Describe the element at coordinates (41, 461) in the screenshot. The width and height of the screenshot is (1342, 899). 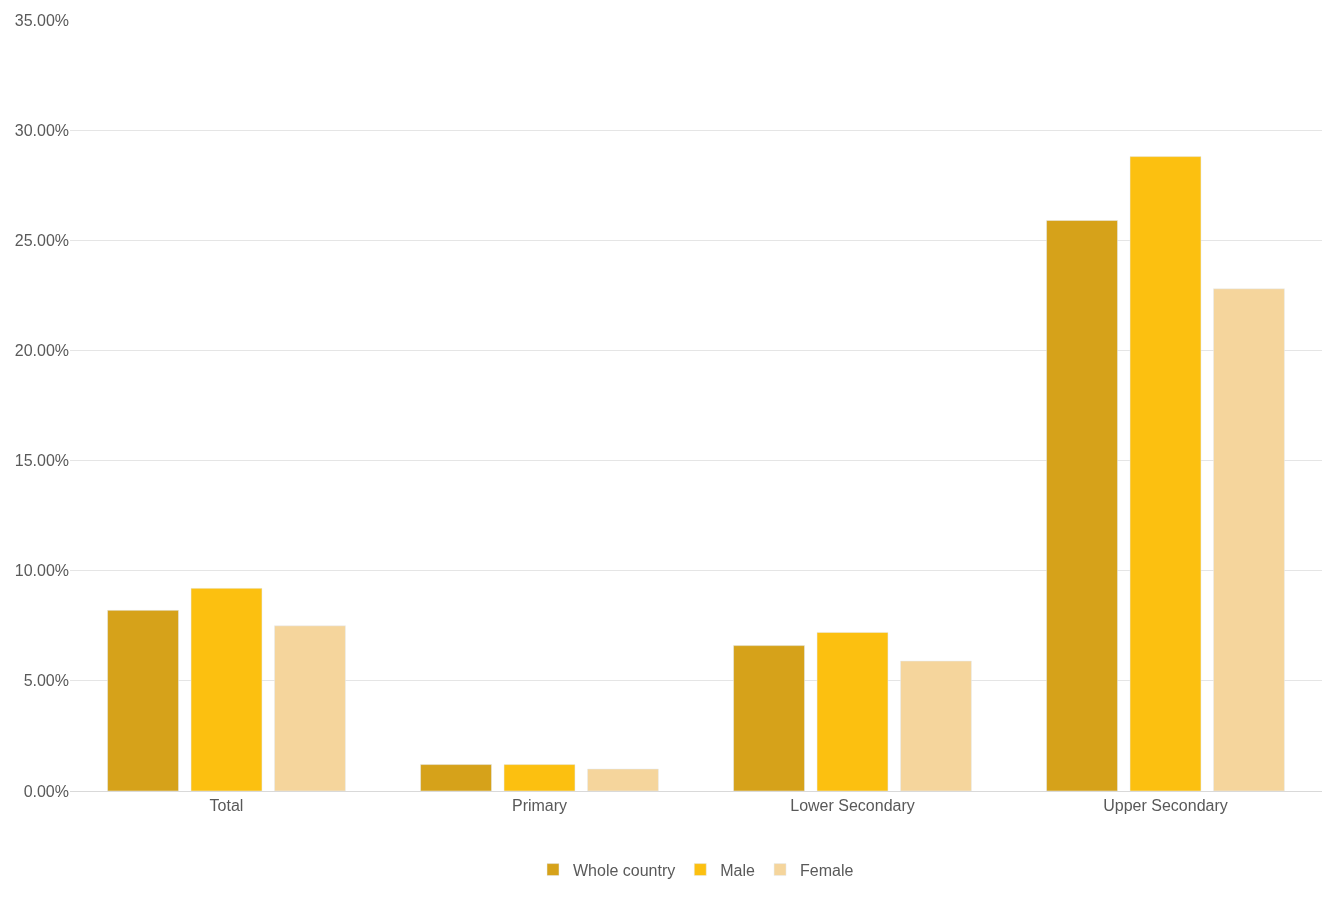
I see `y-tick-label: 15.00%` at that location.